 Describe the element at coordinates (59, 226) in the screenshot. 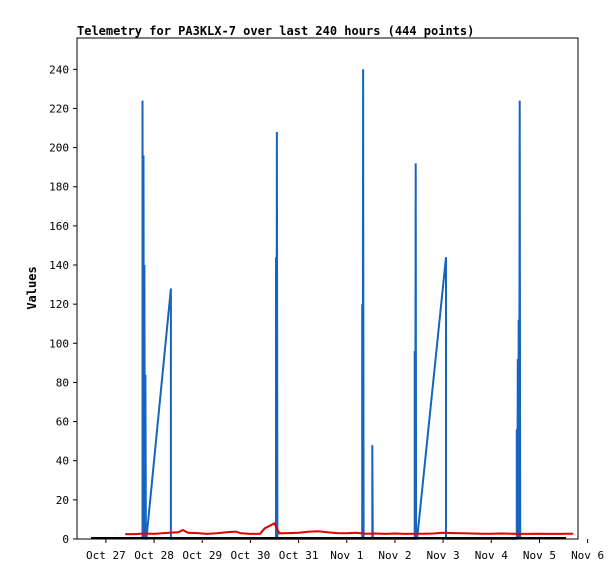

I see `y-tick-label-160: 160` at that location.